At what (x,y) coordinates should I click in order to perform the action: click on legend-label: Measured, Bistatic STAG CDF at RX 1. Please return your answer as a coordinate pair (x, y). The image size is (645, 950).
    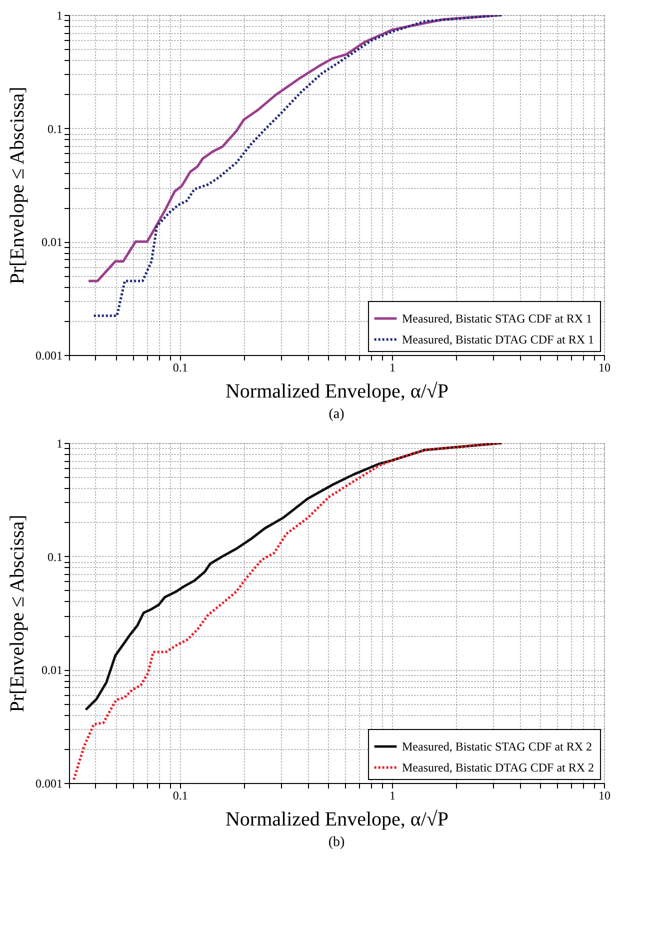
    Looking at the image, I should click on (497, 319).